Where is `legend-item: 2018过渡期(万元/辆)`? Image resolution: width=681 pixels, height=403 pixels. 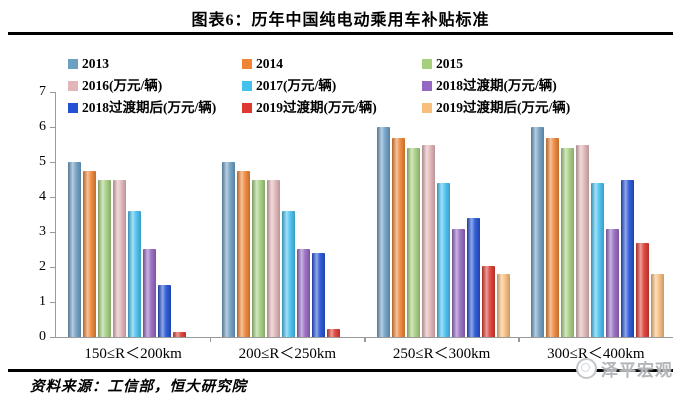 legend-item: 2018过渡期(万元/辆) is located at coordinates (489, 86).